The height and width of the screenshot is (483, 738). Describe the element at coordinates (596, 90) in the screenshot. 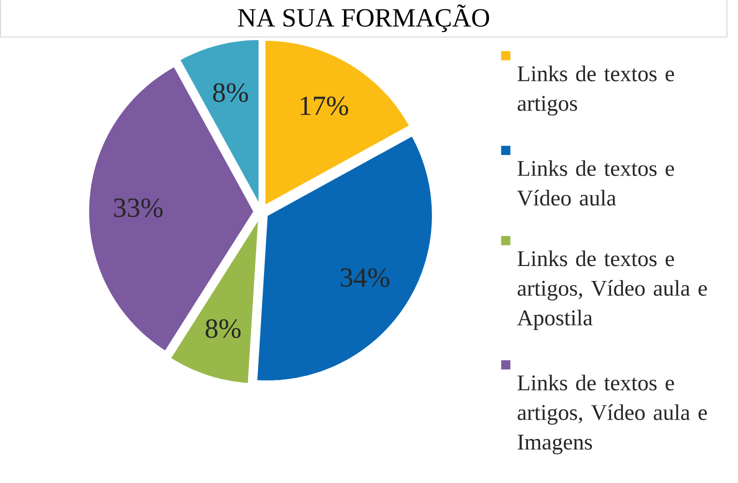

I see `legend-label: Links de textos e artigos` at that location.